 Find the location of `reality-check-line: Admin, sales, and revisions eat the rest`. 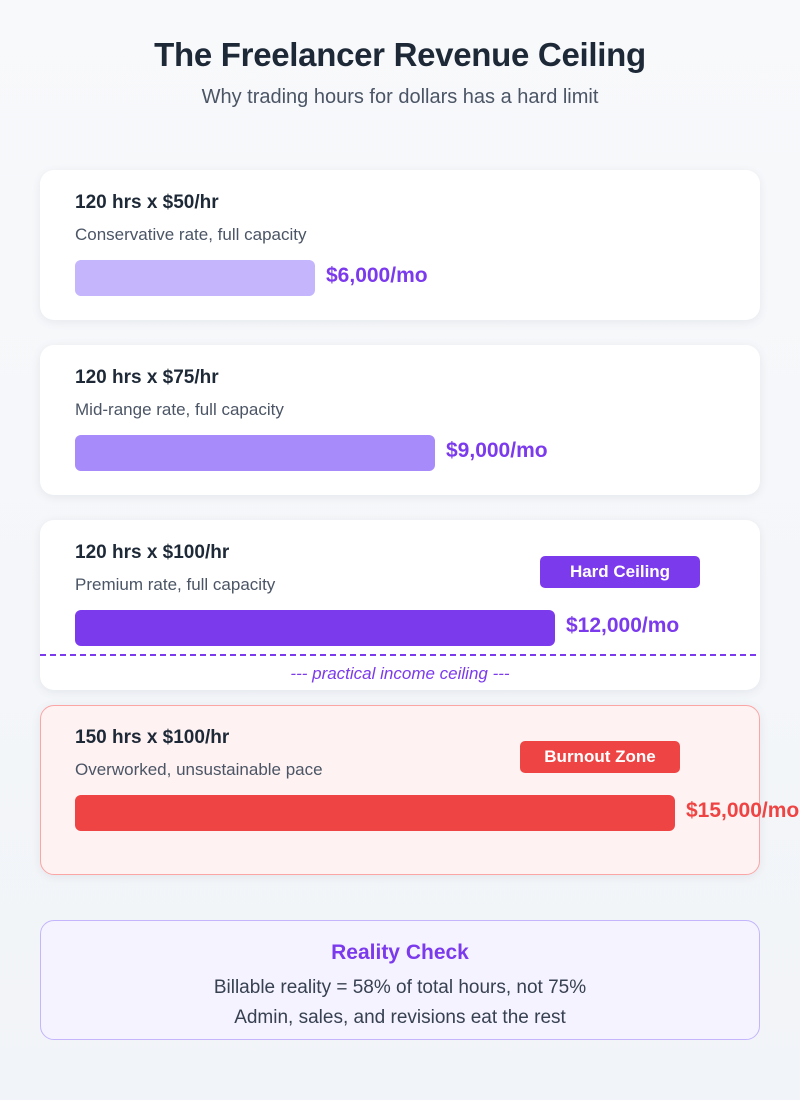

reality-check-line: Admin, sales, and revisions eat the rest is located at coordinates (400, 1017).